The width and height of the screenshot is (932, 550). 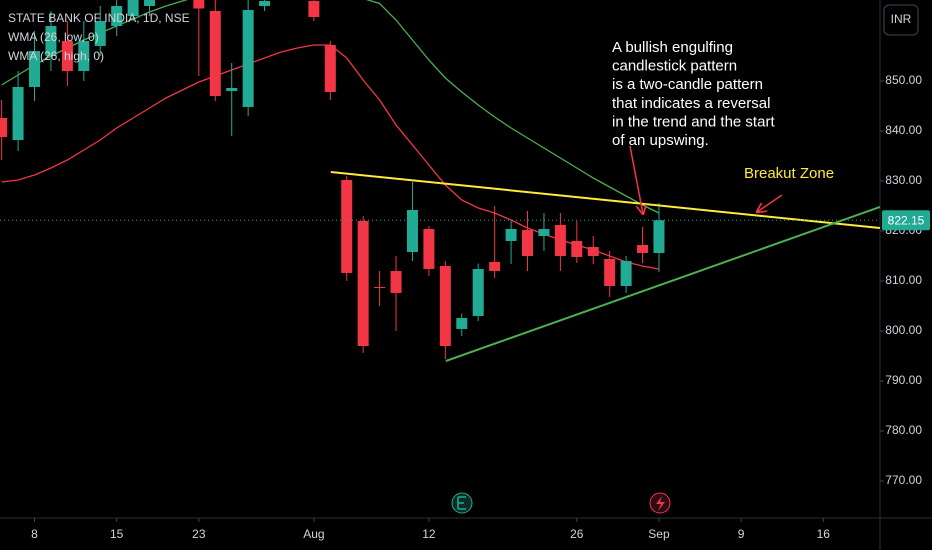 I want to click on chart-title: STATE BANK OF INDIA, 1D, NSE, so click(x=99, y=18).